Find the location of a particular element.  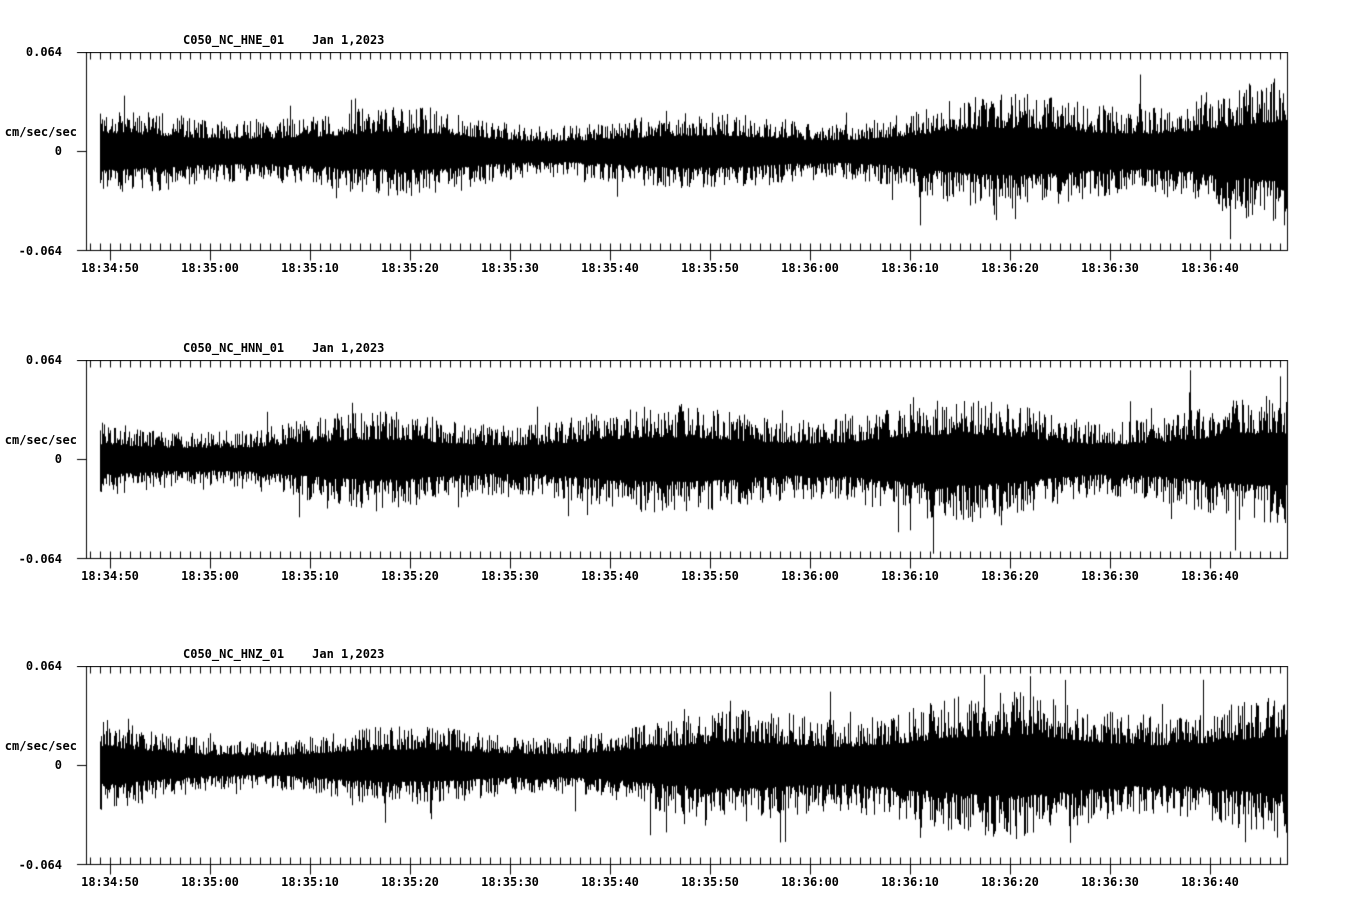

plot-title-station: C050_NC_HNZ_01 is located at coordinates (234, 654).